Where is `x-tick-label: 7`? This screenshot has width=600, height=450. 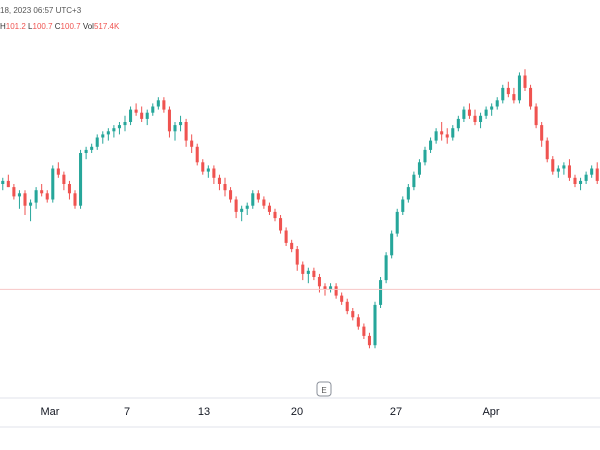 x-tick-label: 7 is located at coordinates (127, 412).